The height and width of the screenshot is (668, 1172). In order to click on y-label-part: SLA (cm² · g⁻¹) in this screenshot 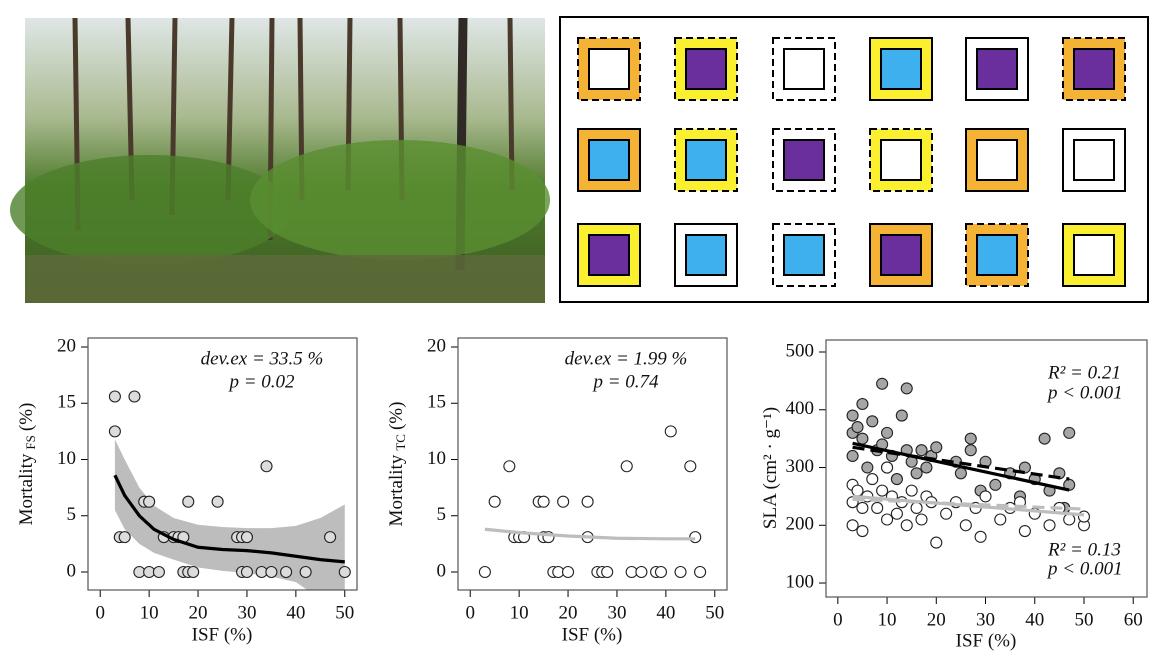, I will do `click(770, 468)`.